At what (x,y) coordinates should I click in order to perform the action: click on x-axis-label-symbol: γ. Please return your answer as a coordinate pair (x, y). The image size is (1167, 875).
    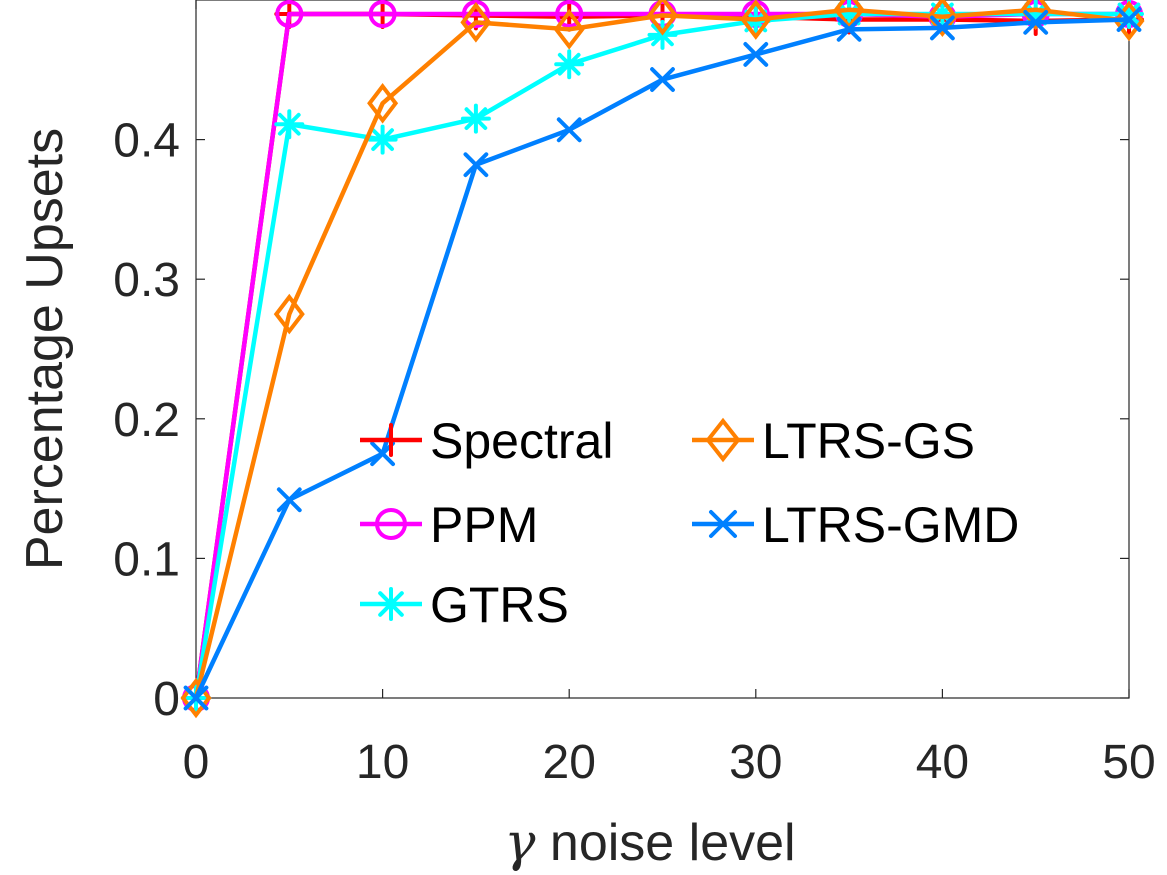
    Looking at the image, I should click on (520, 843).